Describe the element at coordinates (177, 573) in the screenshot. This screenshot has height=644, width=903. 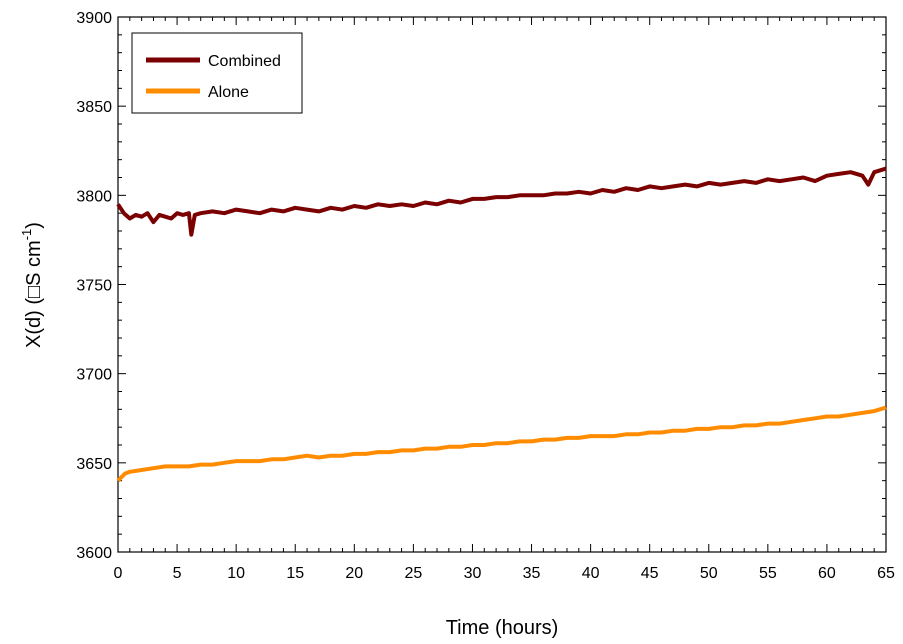
I see `x-tick-label: 5` at that location.